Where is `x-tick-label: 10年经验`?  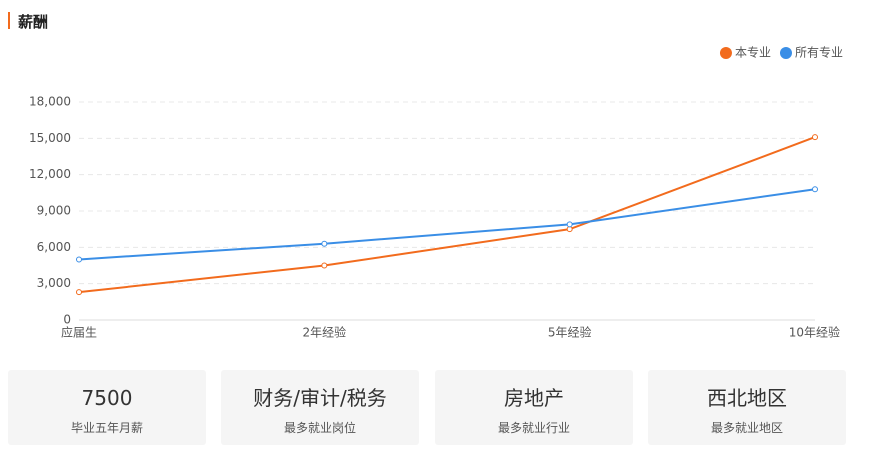
x-tick-label: 10年经验 is located at coordinates (814, 332).